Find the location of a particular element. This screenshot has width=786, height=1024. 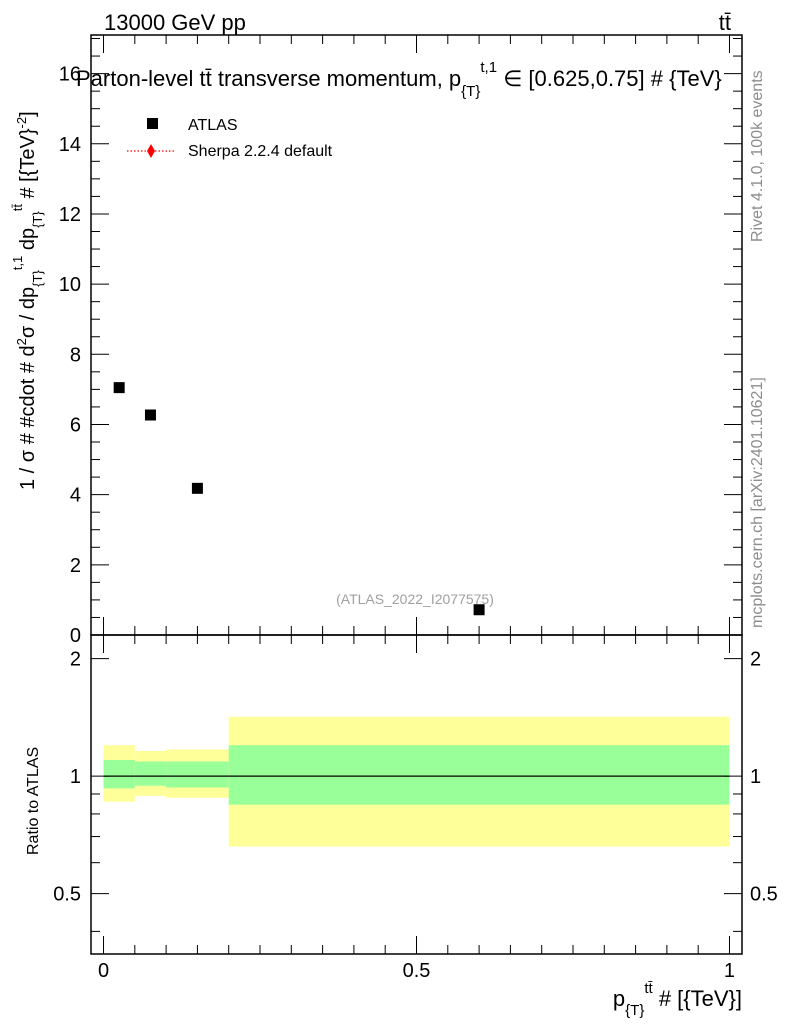

y-tick-label: 14 is located at coordinates (70, 145).